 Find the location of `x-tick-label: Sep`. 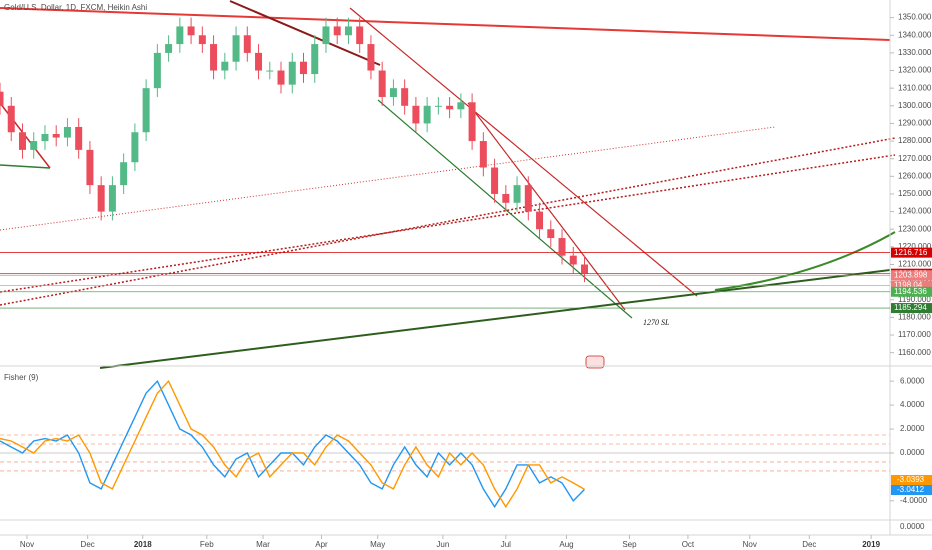

x-tick-label: Sep is located at coordinates (629, 544).